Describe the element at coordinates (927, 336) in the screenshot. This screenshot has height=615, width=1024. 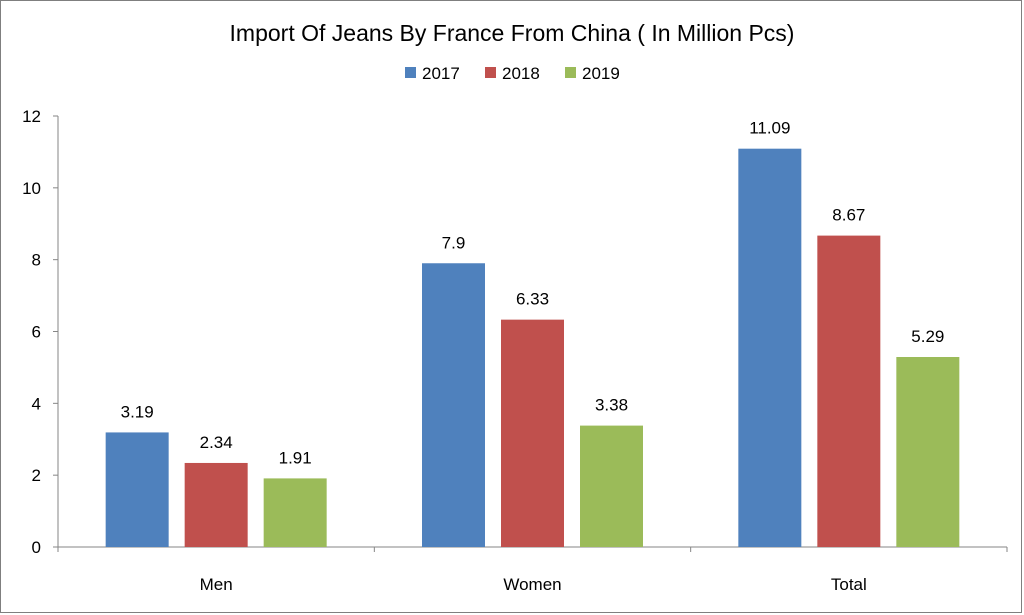
I see `data-label-total-2019: 5.29` at that location.